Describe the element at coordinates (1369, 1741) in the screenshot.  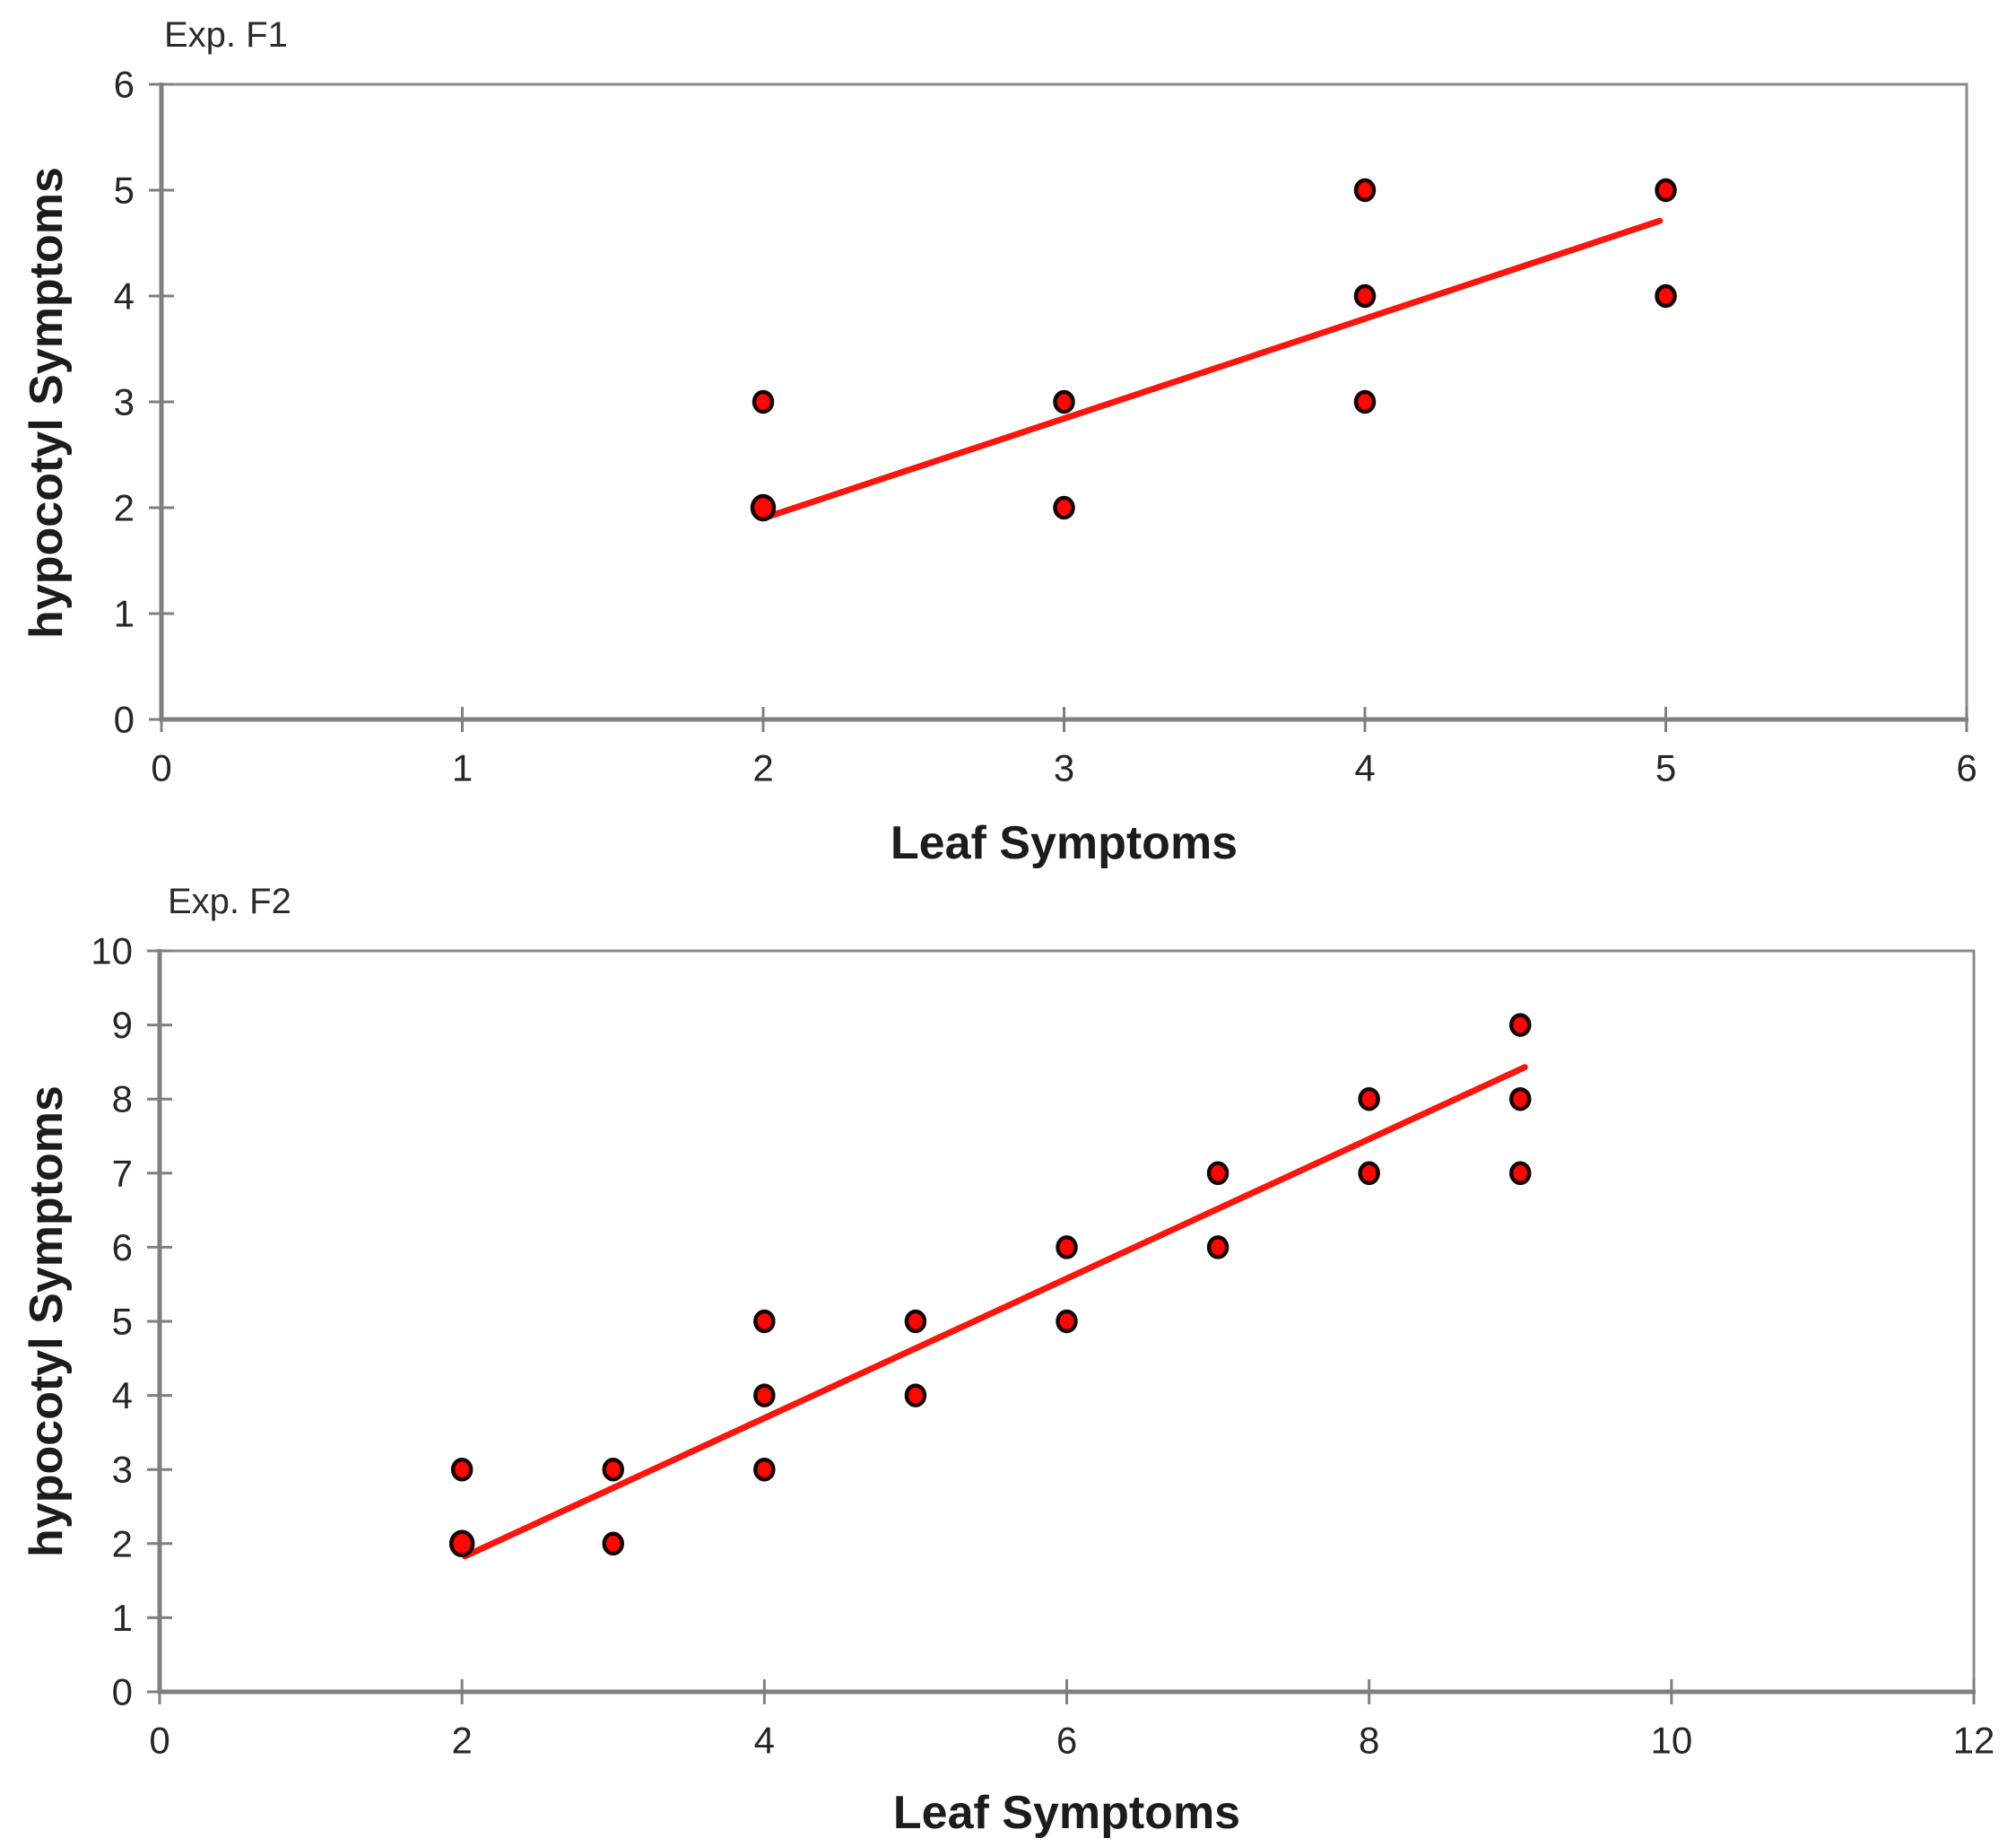
I see `x-tick-label: 8` at that location.